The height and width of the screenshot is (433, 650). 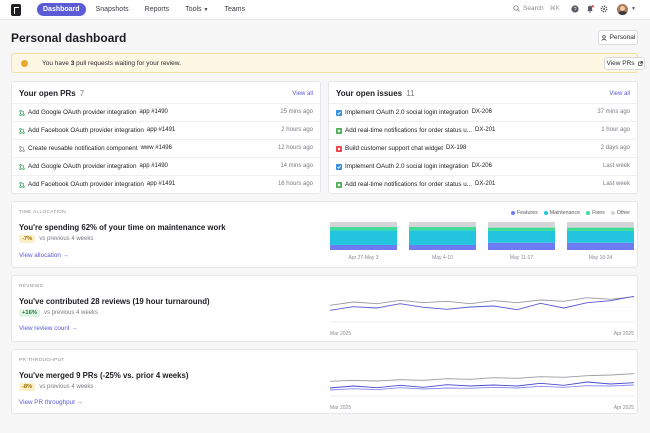 What do you see at coordinates (47, 93) in the screenshot?
I see `open-prs-title-text: Your open PRs` at bounding box center [47, 93].